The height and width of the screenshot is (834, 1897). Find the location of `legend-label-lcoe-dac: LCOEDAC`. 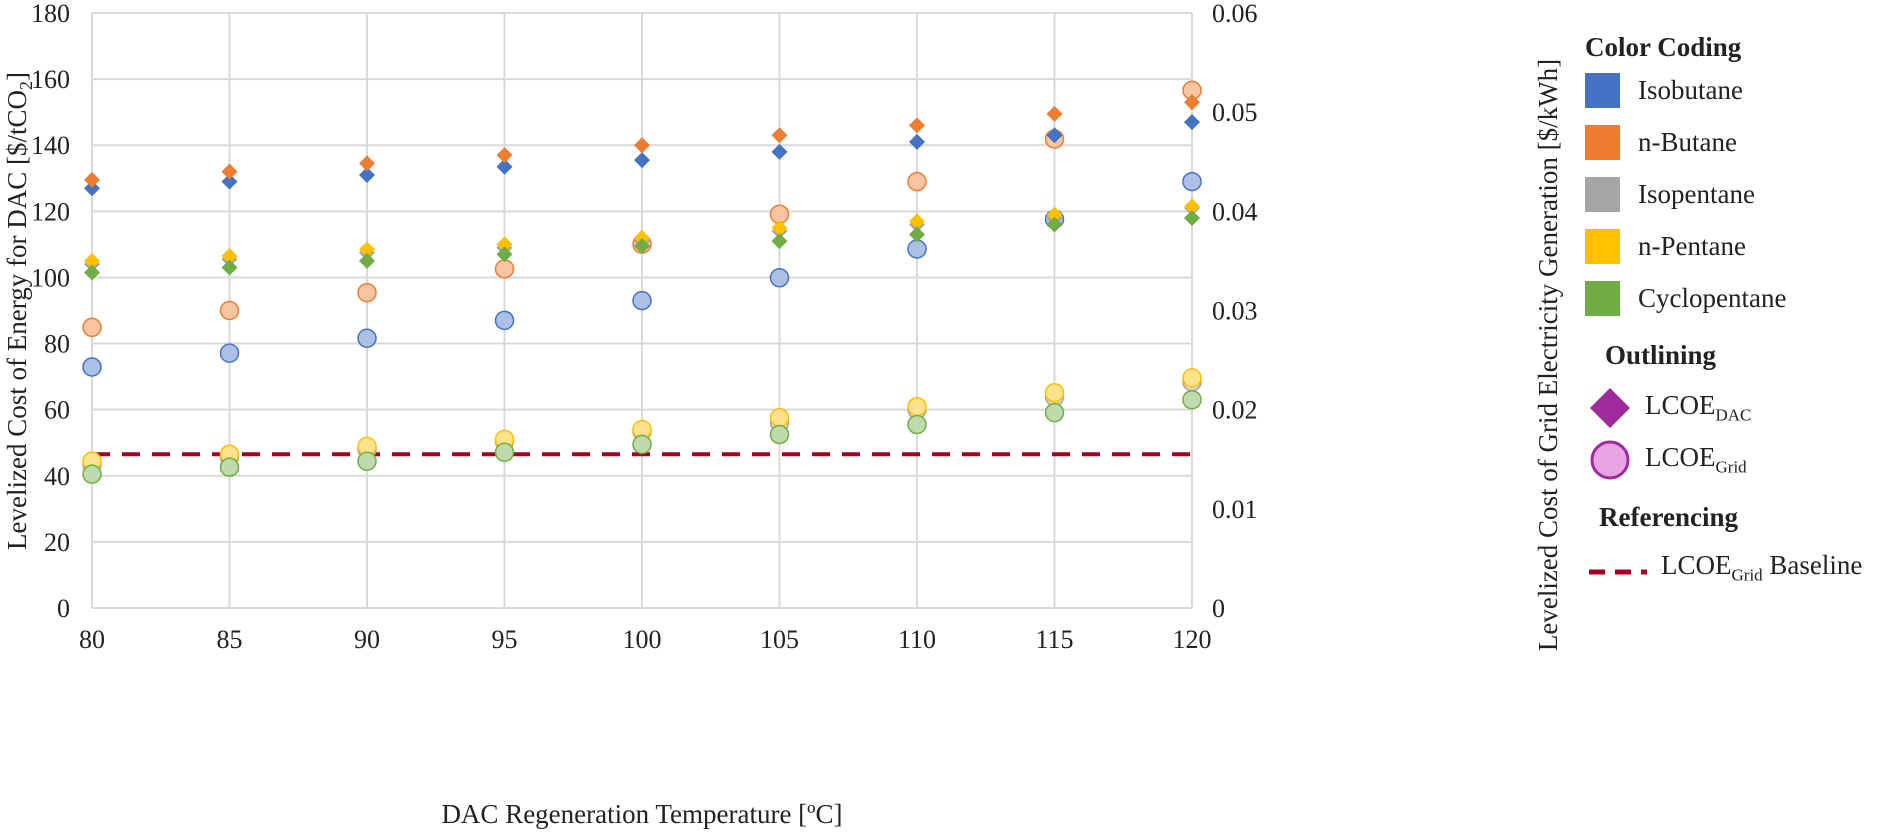

legend-label-lcoe-dac: LCOEDAC is located at coordinates (1698, 407).